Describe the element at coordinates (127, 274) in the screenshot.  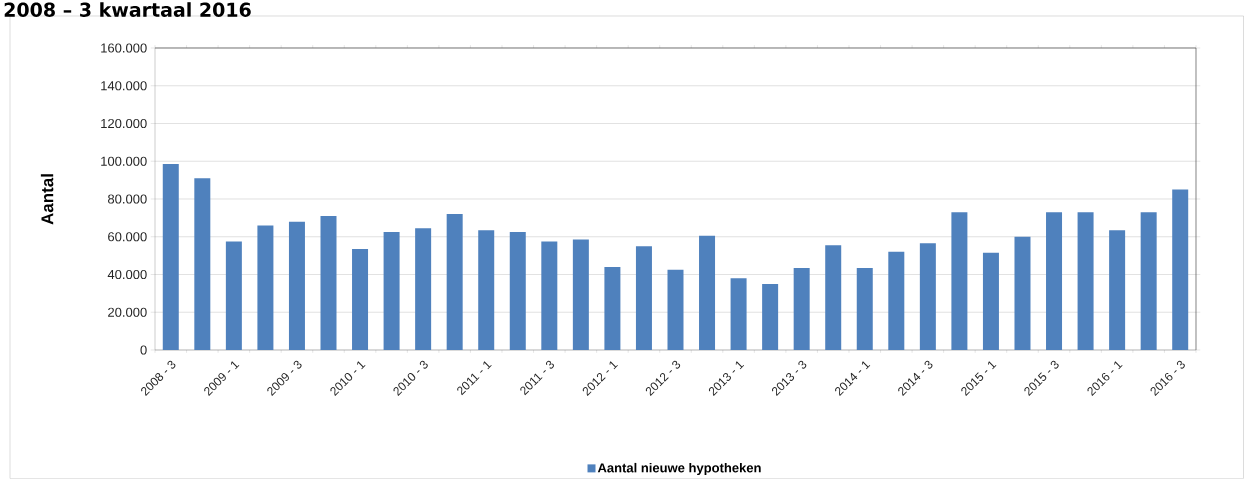
I see `y-tick-label: 40.000` at that location.